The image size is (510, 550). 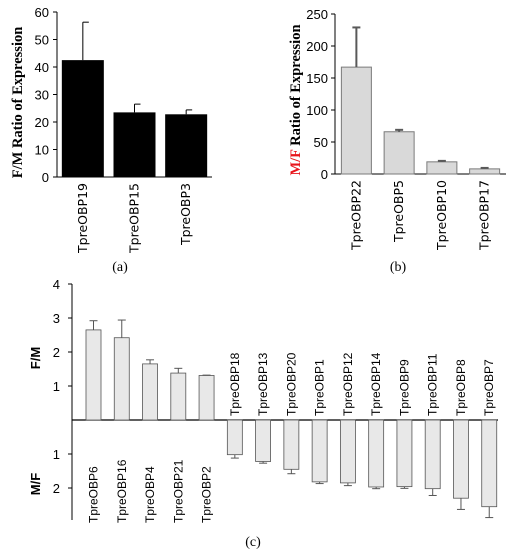 What do you see at coordinates (235, 384) in the screenshot?
I see `panel-c-x-tick-label: TpreOBP18` at bounding box center [235, 384].